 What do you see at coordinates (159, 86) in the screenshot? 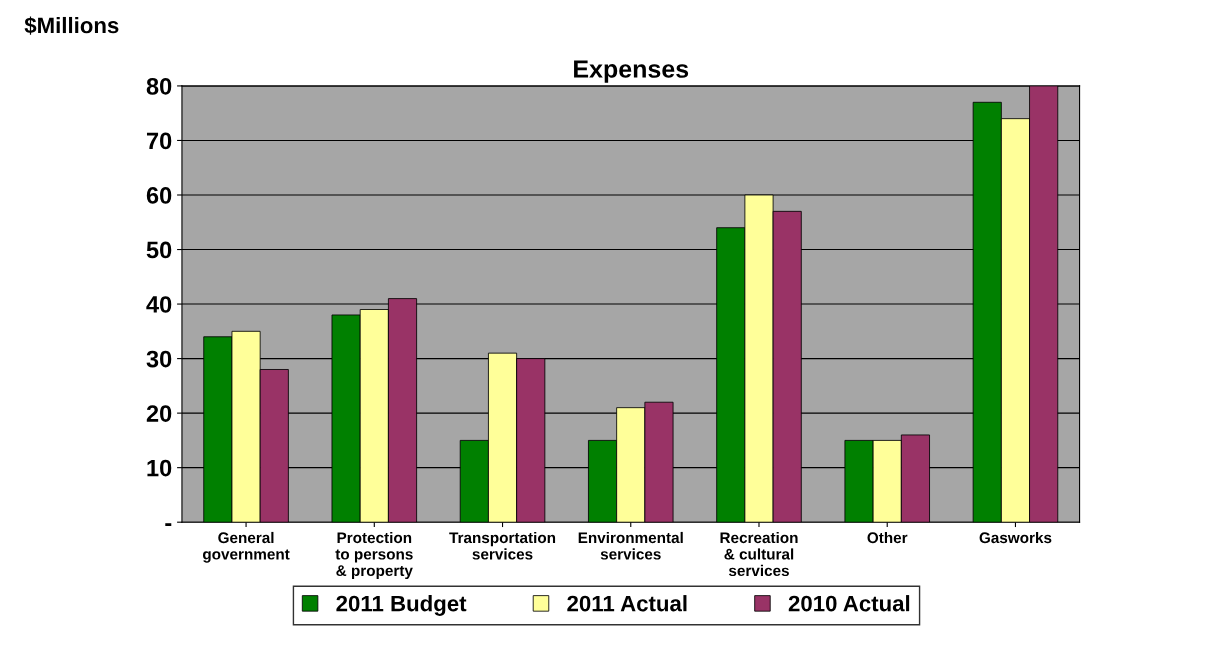
I see `y-tick-label: 80` at bounding box center [159, 86].